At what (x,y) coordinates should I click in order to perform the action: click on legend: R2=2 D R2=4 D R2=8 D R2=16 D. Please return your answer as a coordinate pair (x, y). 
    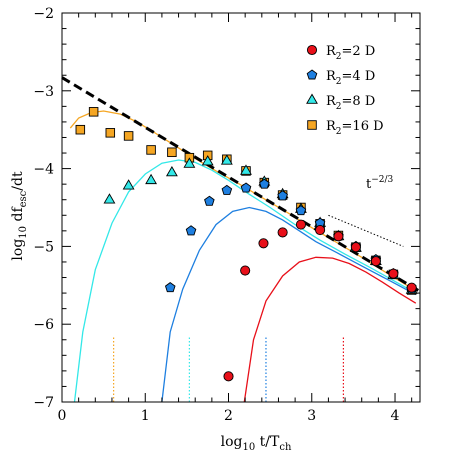
    Looking at the image, I should click on (345, 90).